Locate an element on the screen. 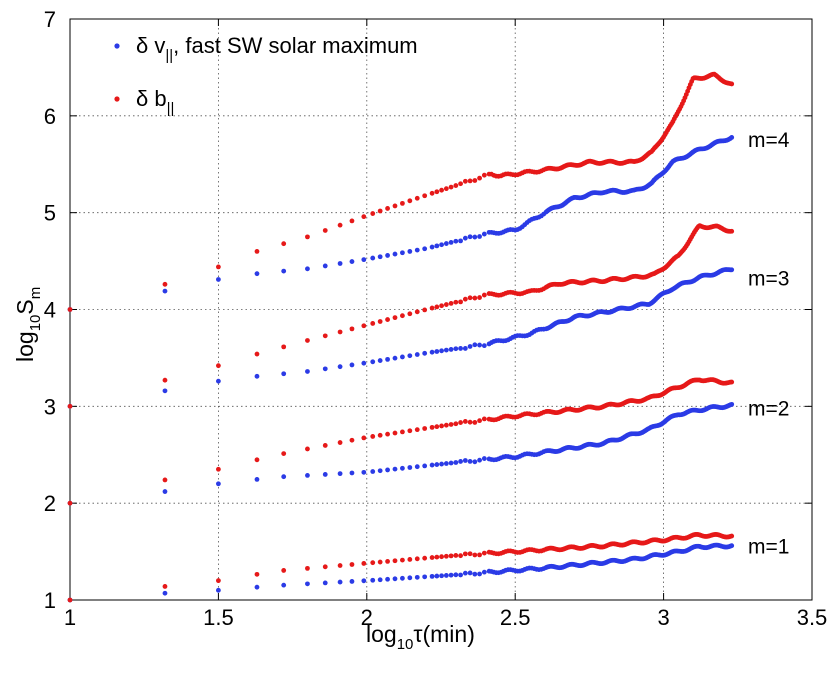  annotation-layer: m=4 m=3 m=2 m=1 is located at coordinates (769, 344).